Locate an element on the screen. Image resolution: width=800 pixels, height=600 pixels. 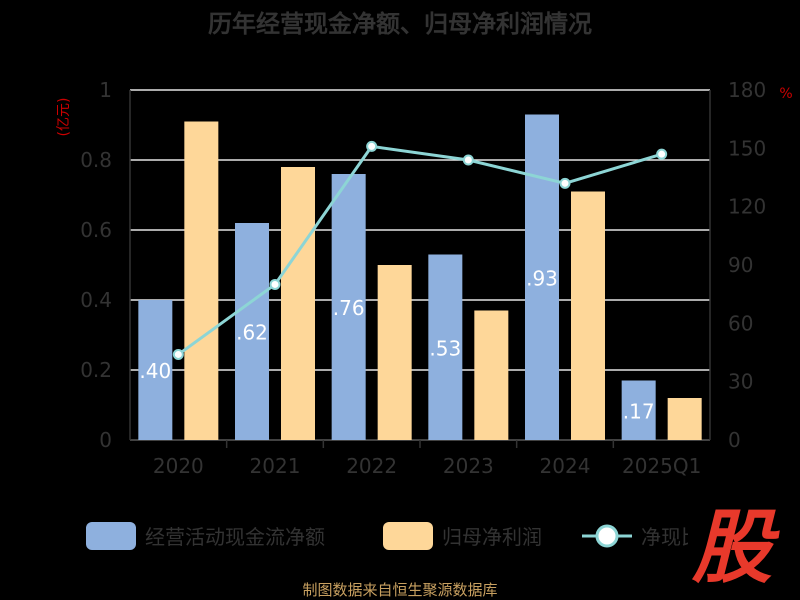
x-tick-label: 2020 is located at coordinates (178, 466).